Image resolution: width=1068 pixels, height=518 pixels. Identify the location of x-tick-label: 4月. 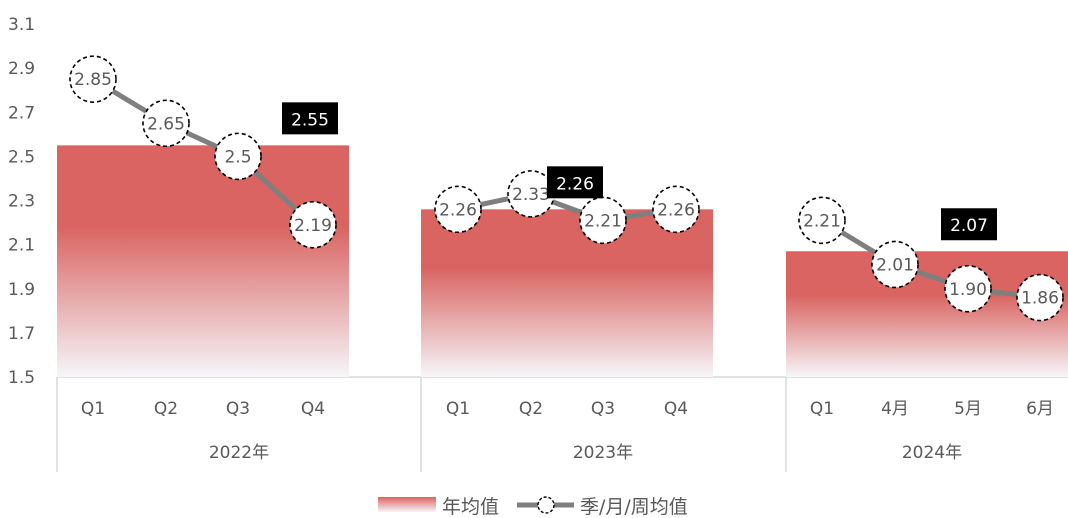
(895, 409).